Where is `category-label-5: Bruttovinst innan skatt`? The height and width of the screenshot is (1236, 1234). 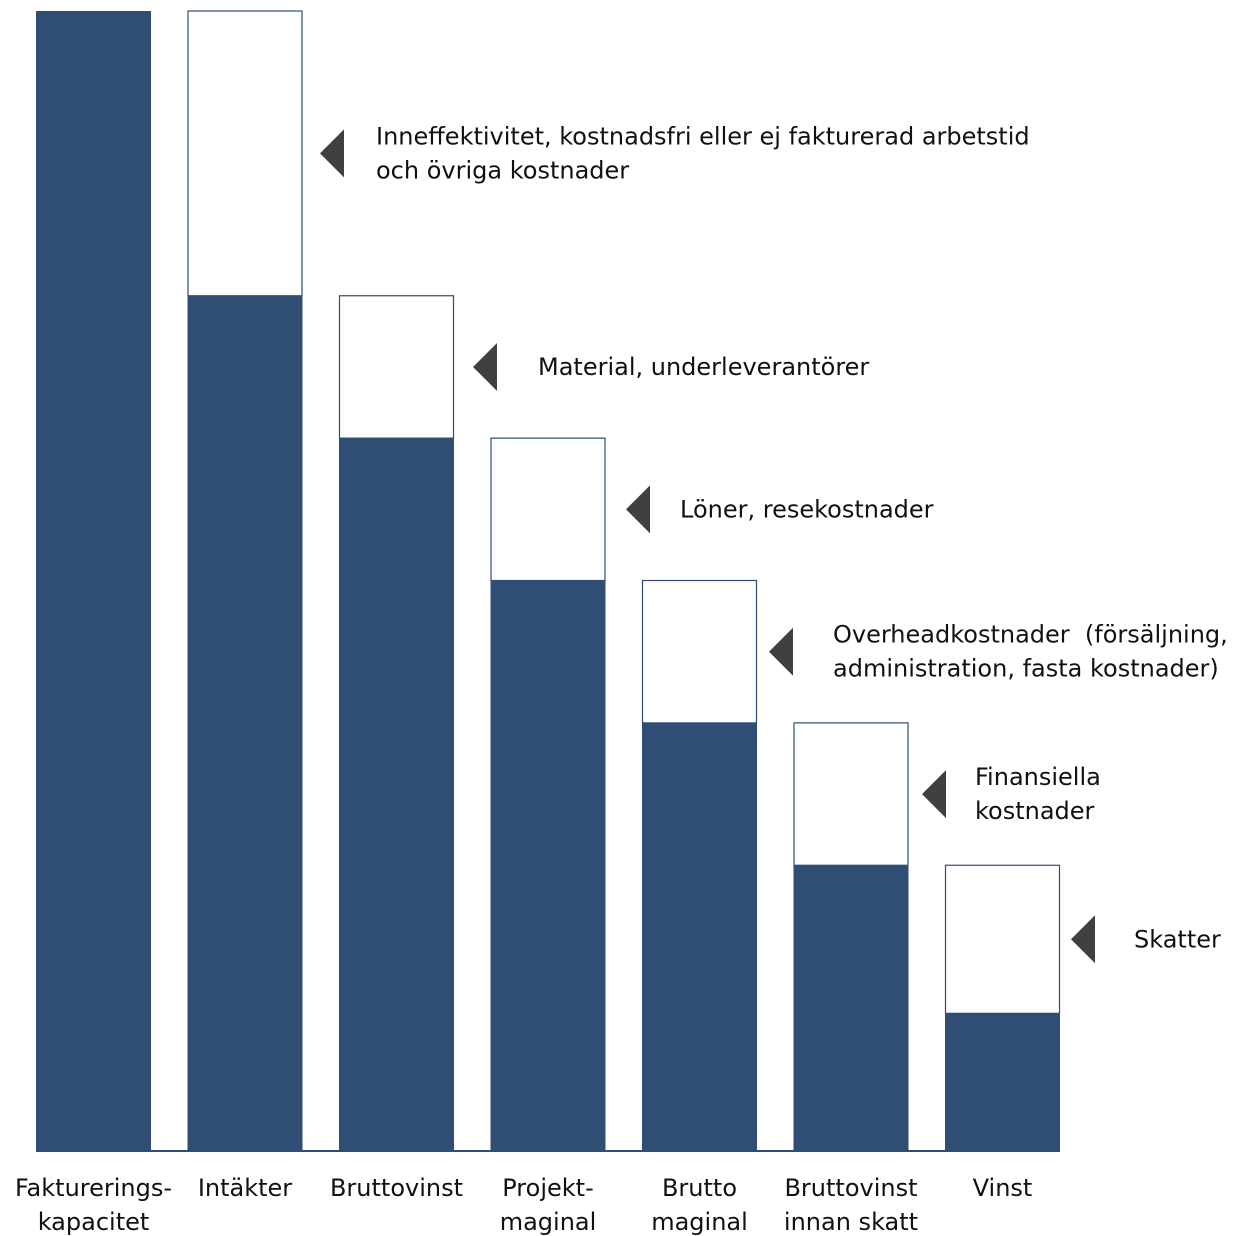
category-label-5: Bruttovinst innan skatt is located at coordinates (851, 1205).